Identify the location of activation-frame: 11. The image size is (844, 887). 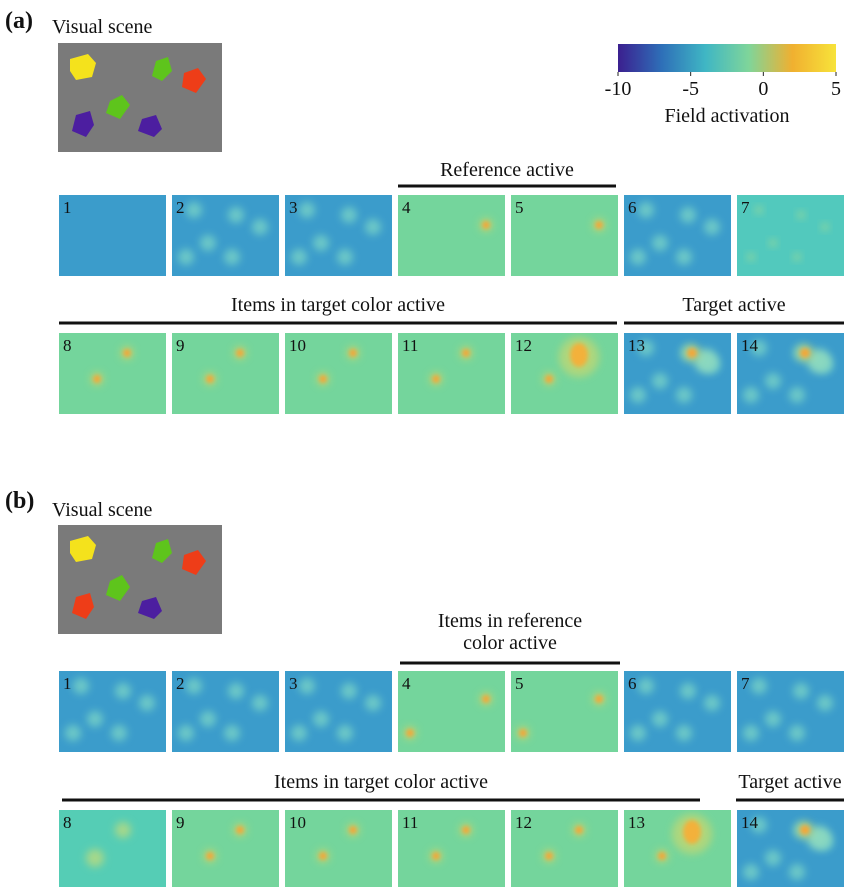
(451, 373).